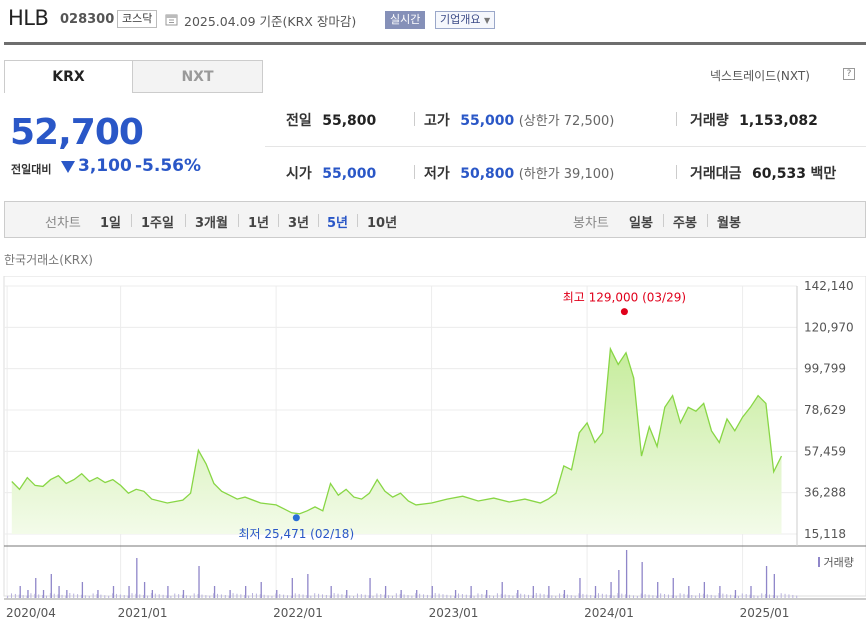  I want to click on tab-nxt: NXT, so click(197, 76).